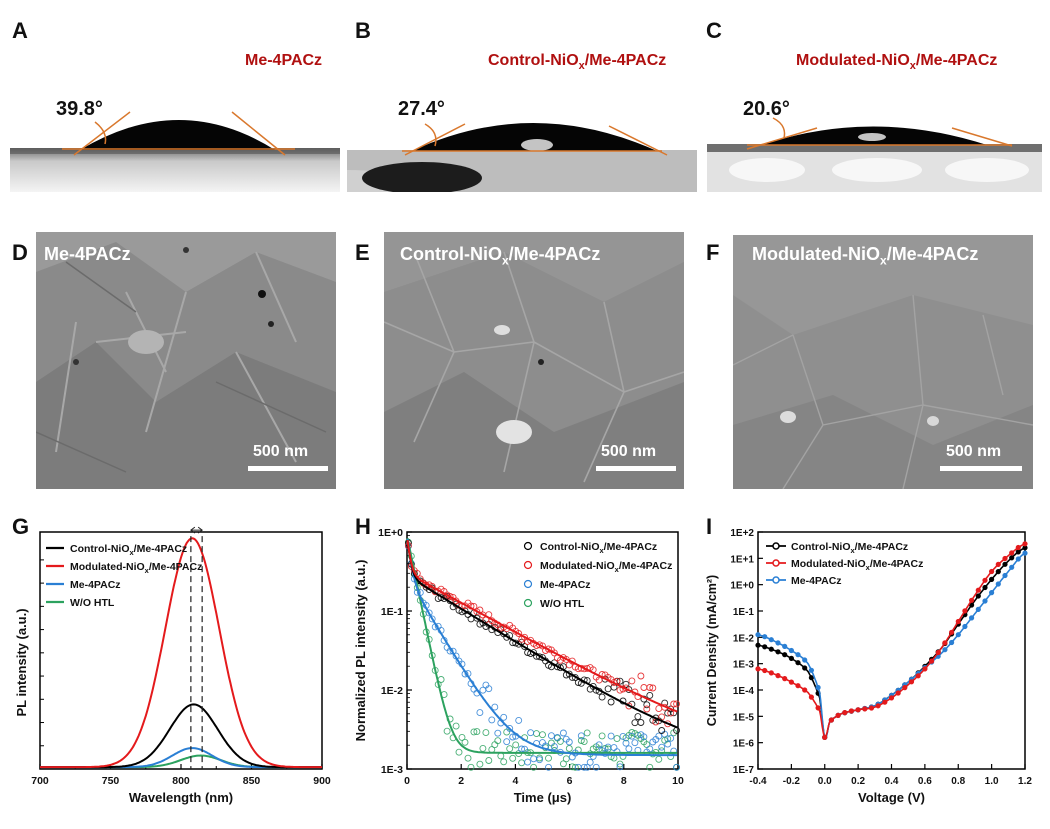  I want to click on droplet-a, so click(177, 135).